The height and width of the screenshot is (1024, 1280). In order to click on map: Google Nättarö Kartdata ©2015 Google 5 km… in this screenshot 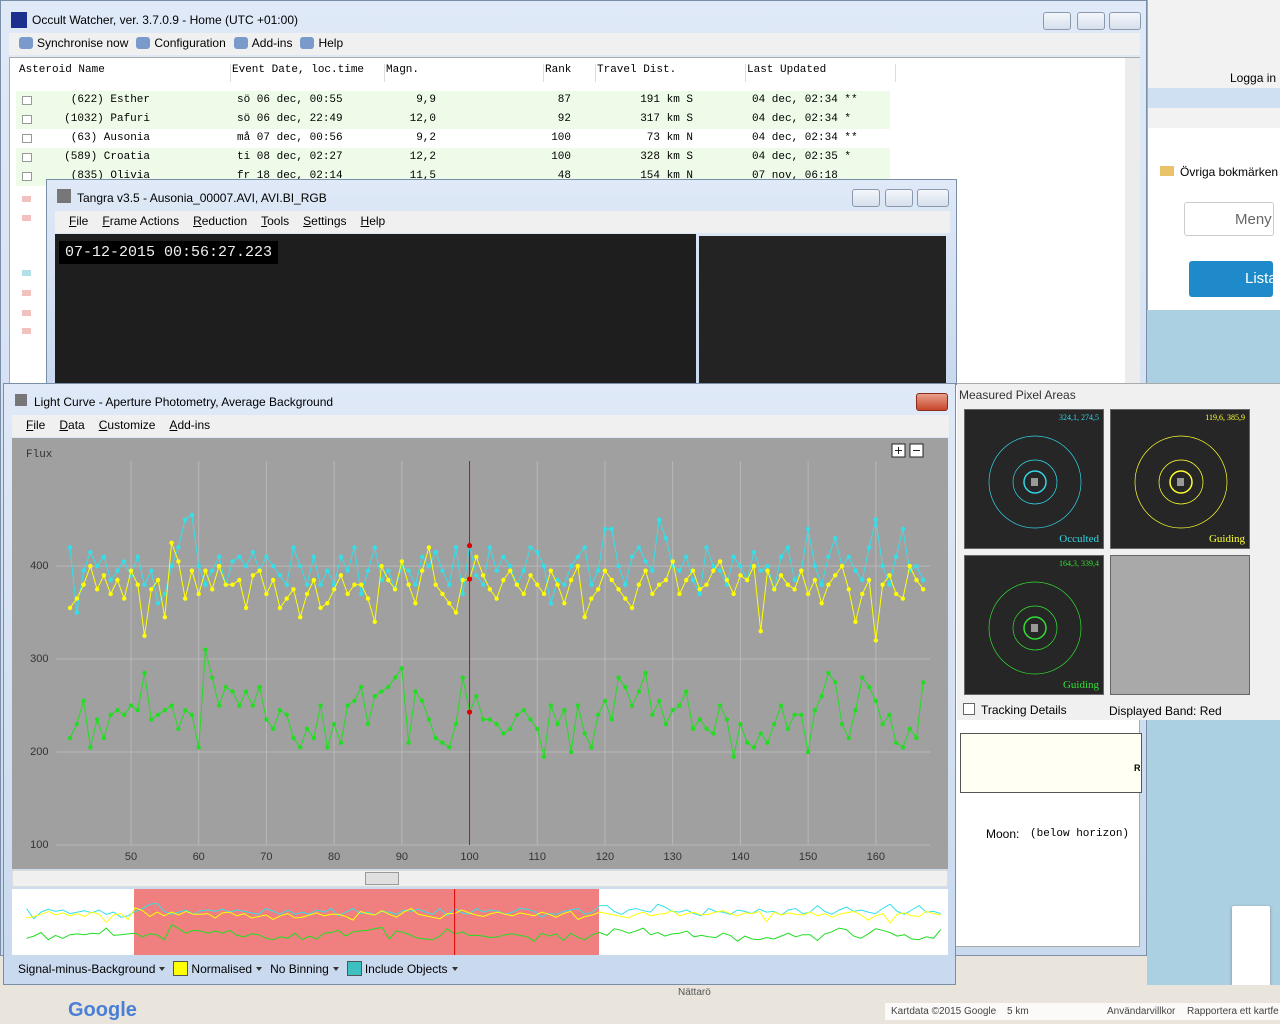, I will do `click(640, 1004)`.